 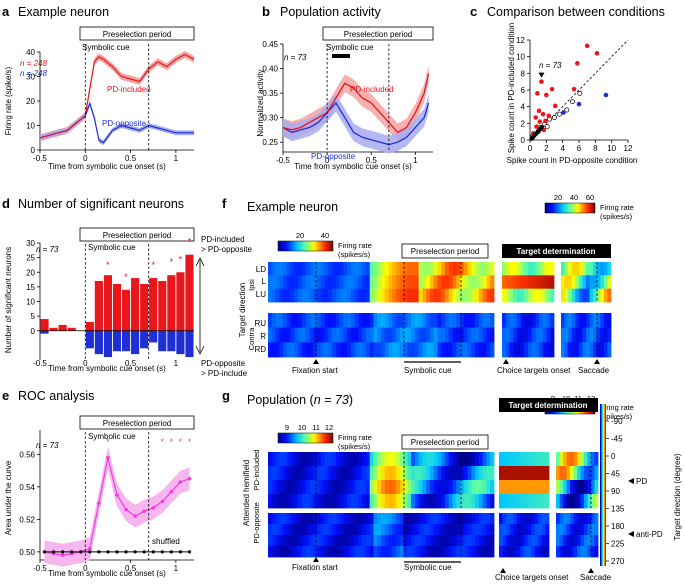 What do you see at coordinates (305, 246) in the screenshot?
I see `colorbar-left` at bounding box center [305, 246].